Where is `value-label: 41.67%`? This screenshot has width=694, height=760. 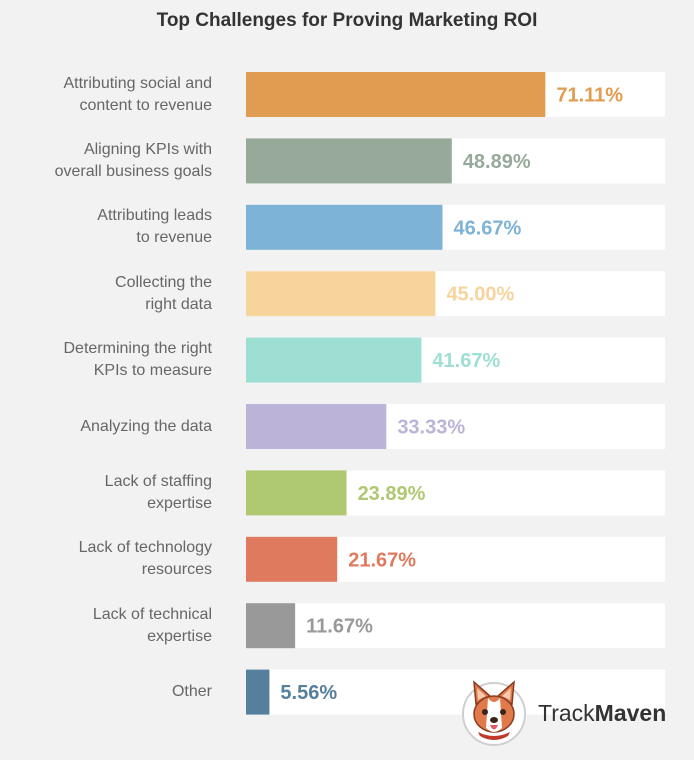
value-label: 41.67% is located at coordinates (466, 361).